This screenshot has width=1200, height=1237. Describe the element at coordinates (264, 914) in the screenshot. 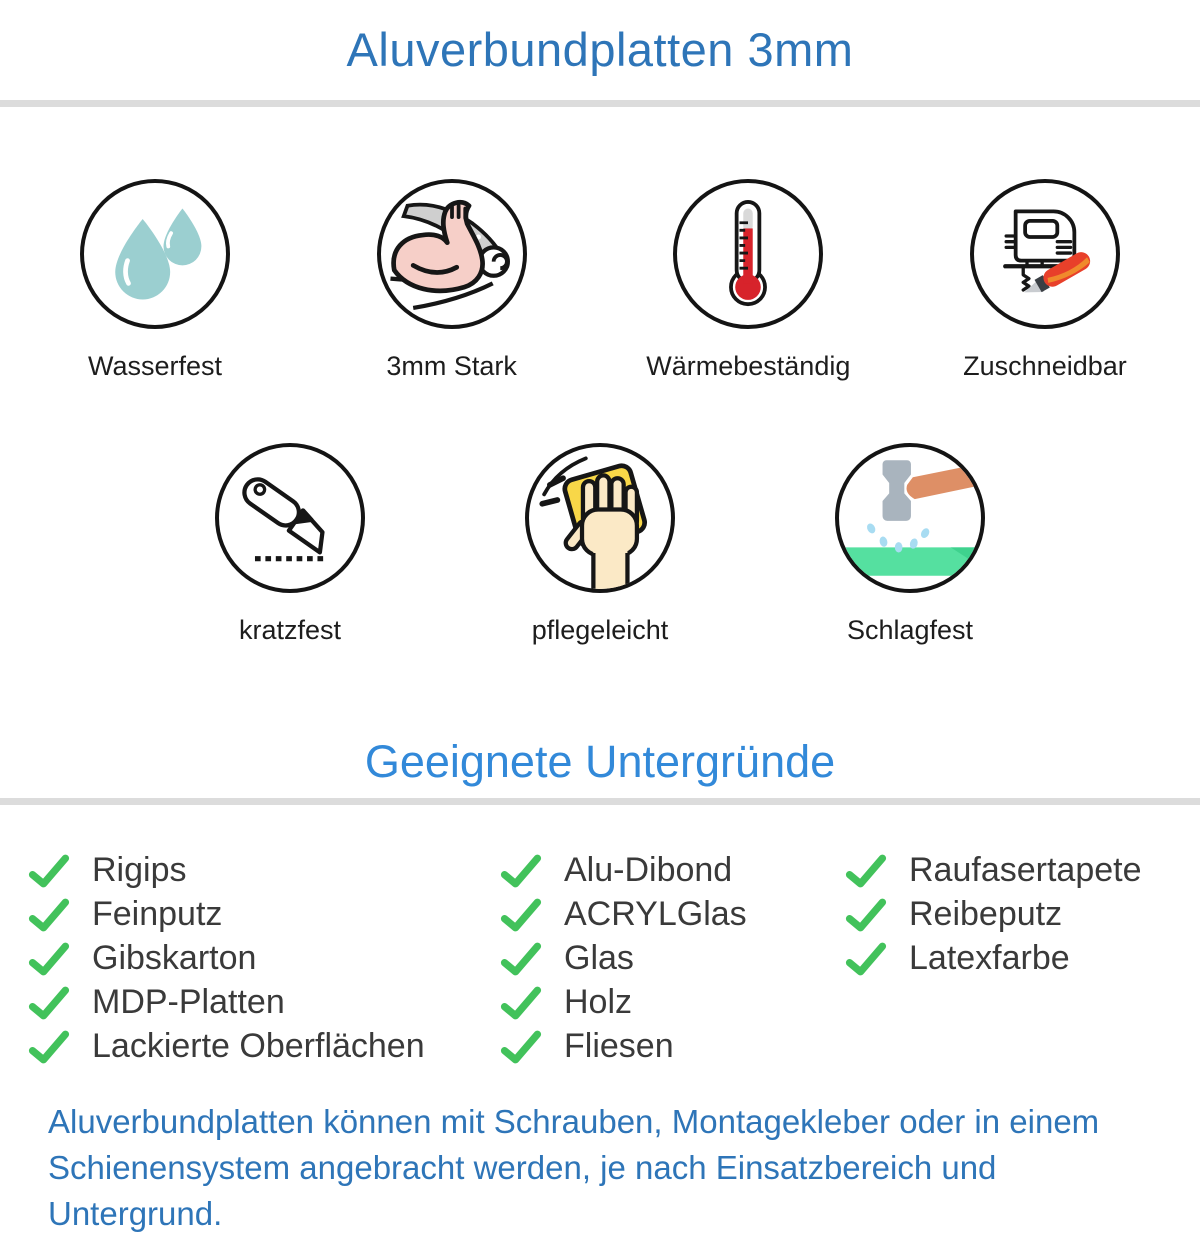

I see `list-item: Feinputz` at that location.